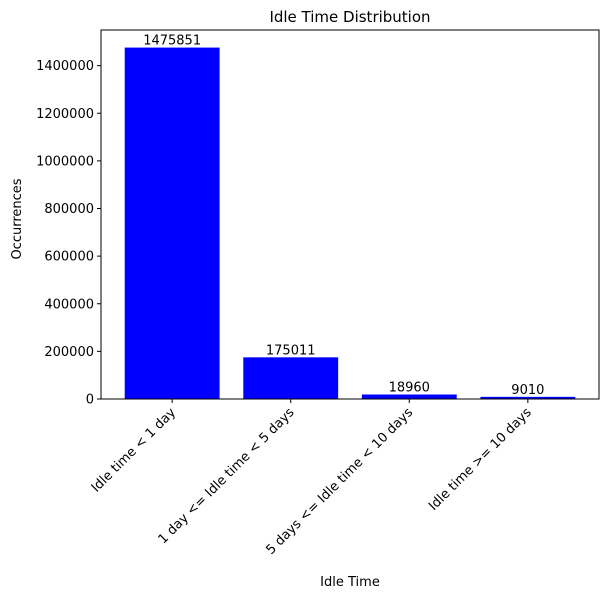  What do you see at coordinates (69, 304) in the screenshot?
I see `y-tick-label-3: 400000` at bounding box center [69, 304].